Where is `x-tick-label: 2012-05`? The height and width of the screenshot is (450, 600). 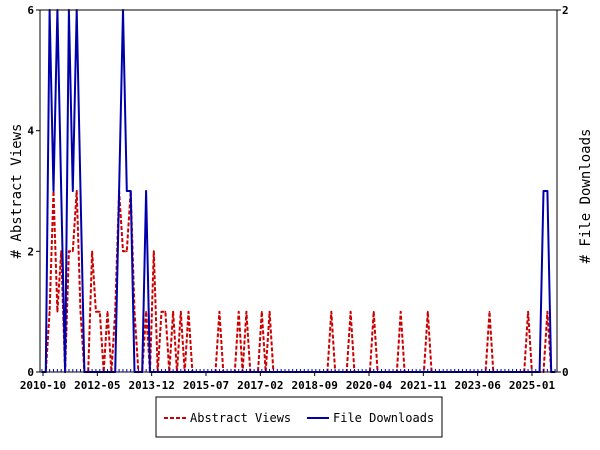
x-tick-label: 2012-05 is located at coordinates (97, 385).